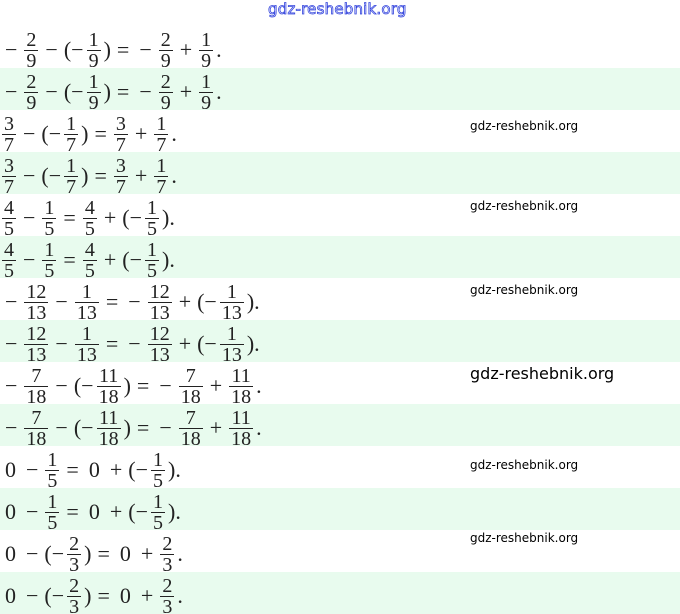  Describe the element at coordinates (524, 465) in the screenshot. I see `watermark: gdz-reshebnik.org` at that location.